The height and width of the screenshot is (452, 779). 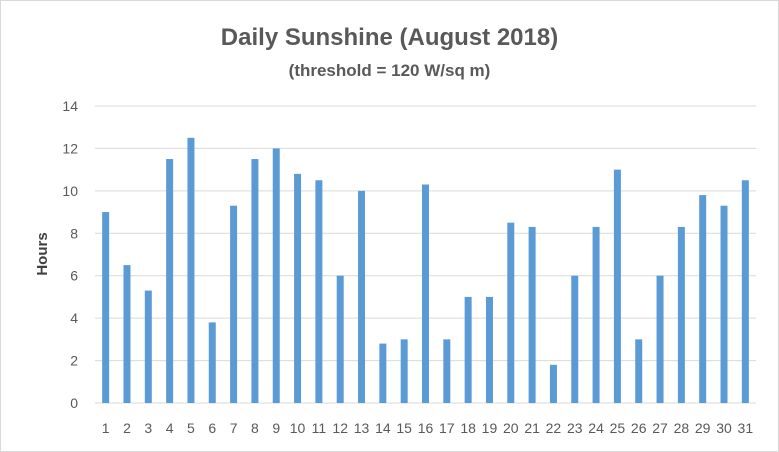 What do you see at coordinates (660, 428) in the screenshot?
I see `x-tick-label: 27` at bounding box center [660, 428].